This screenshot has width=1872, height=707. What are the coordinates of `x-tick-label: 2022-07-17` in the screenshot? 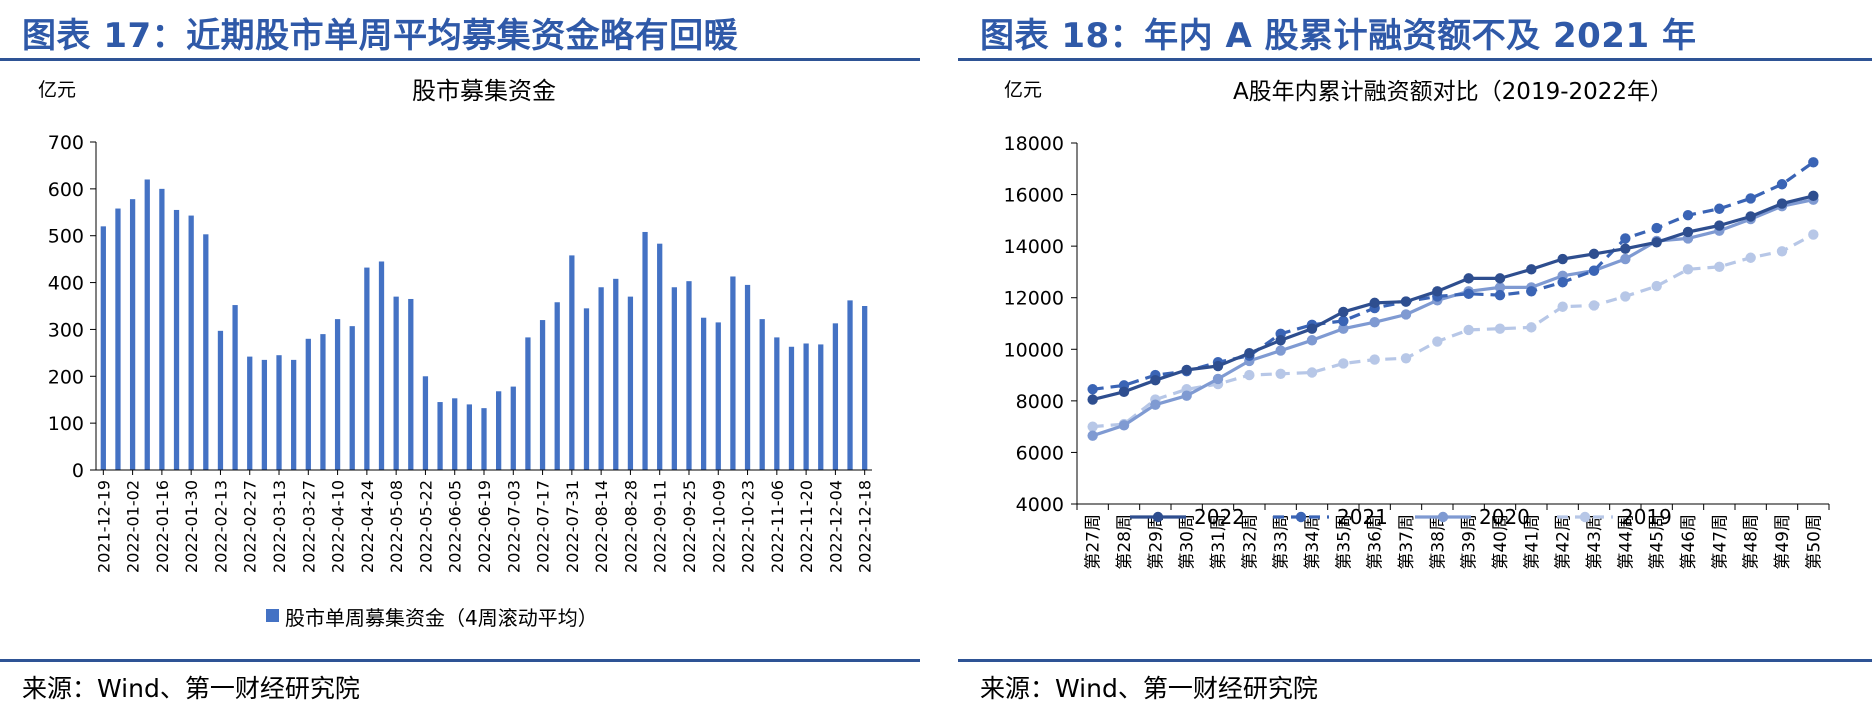 It's located at (543, 526).